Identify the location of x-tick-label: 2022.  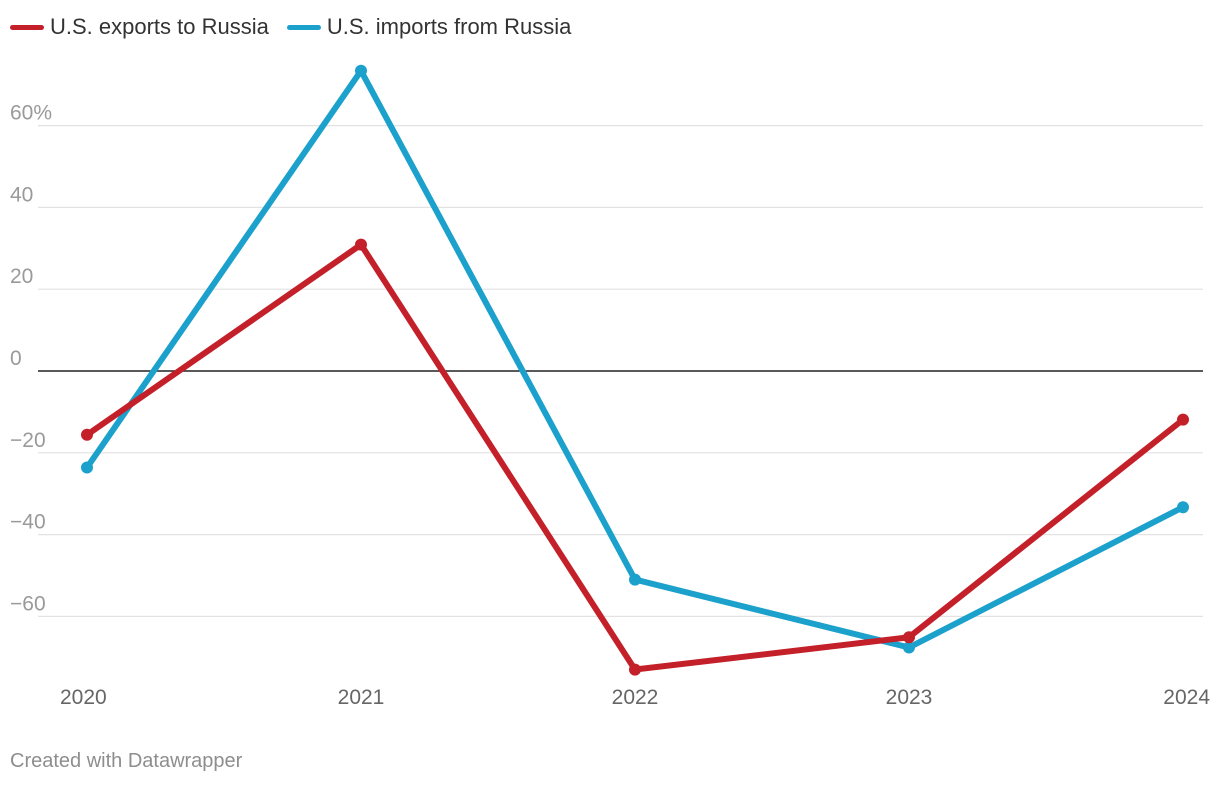
(635, 697).